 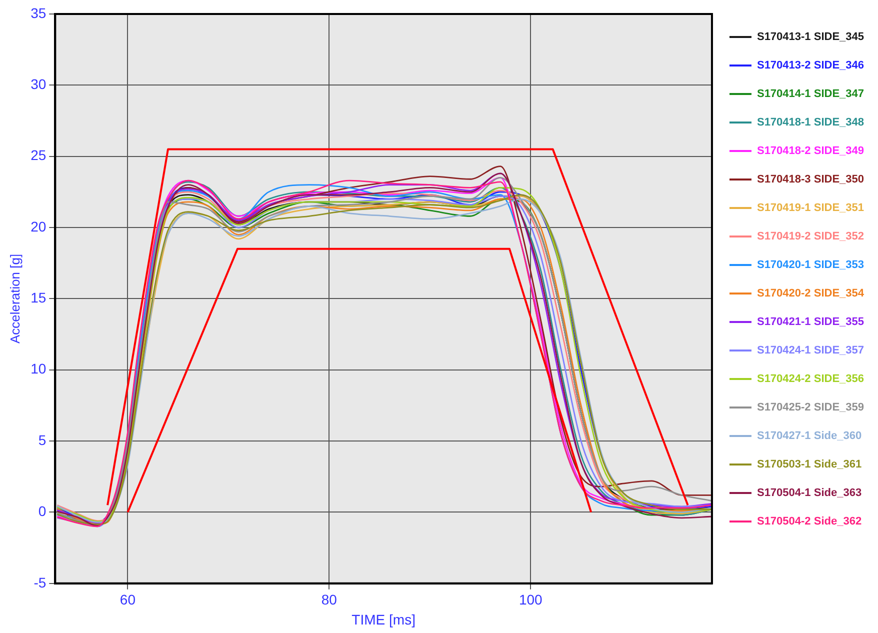 I want to click on x-tick-label: 60, so click(x=128, y=600).